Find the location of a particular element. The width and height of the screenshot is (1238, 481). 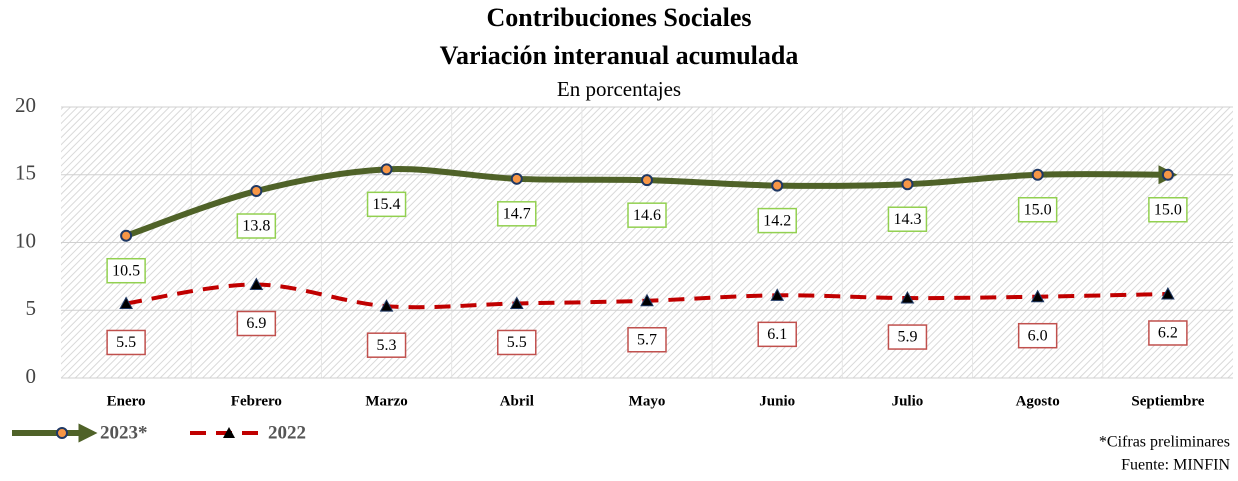

x-tick-label: Febrero is located at coordinates (256, 401).